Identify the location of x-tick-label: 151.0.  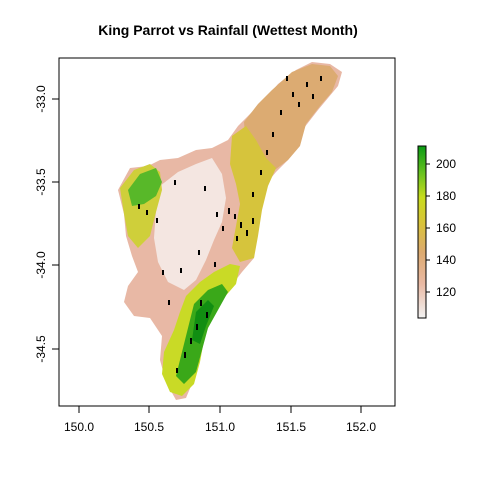
(220, 427).